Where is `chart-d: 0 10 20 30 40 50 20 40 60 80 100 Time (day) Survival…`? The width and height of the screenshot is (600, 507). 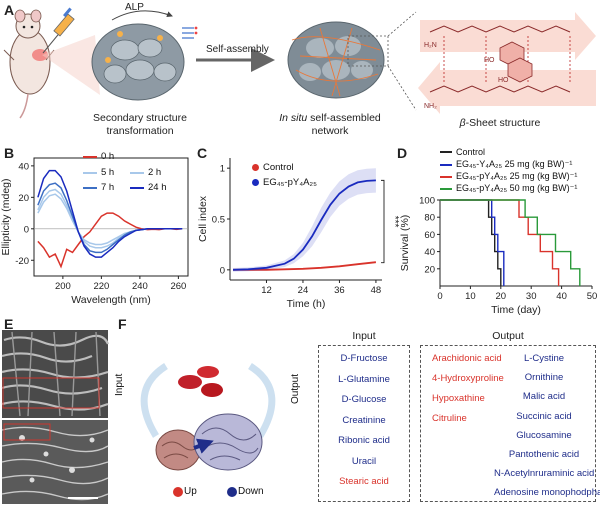
chart-d: 0 10 20 30 40 50 20 40 60 80 100 Time (day) Survival… is located at coordinates (498, 256).